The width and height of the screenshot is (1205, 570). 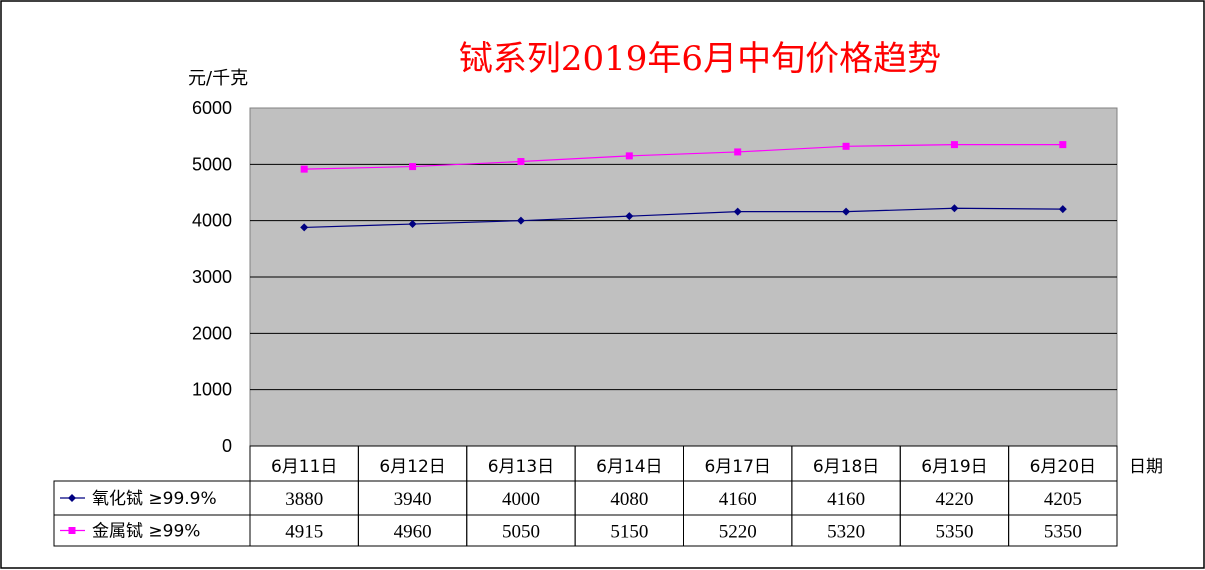 I want to click on y-tick-label: 3000, so click(x=212, y=277).